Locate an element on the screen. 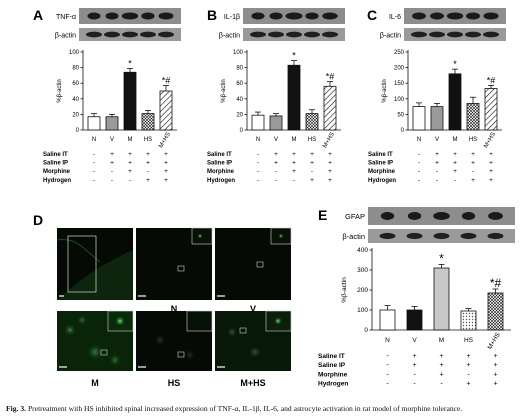  micrograph-label-hs: HS is located at coordinates (174, 383).